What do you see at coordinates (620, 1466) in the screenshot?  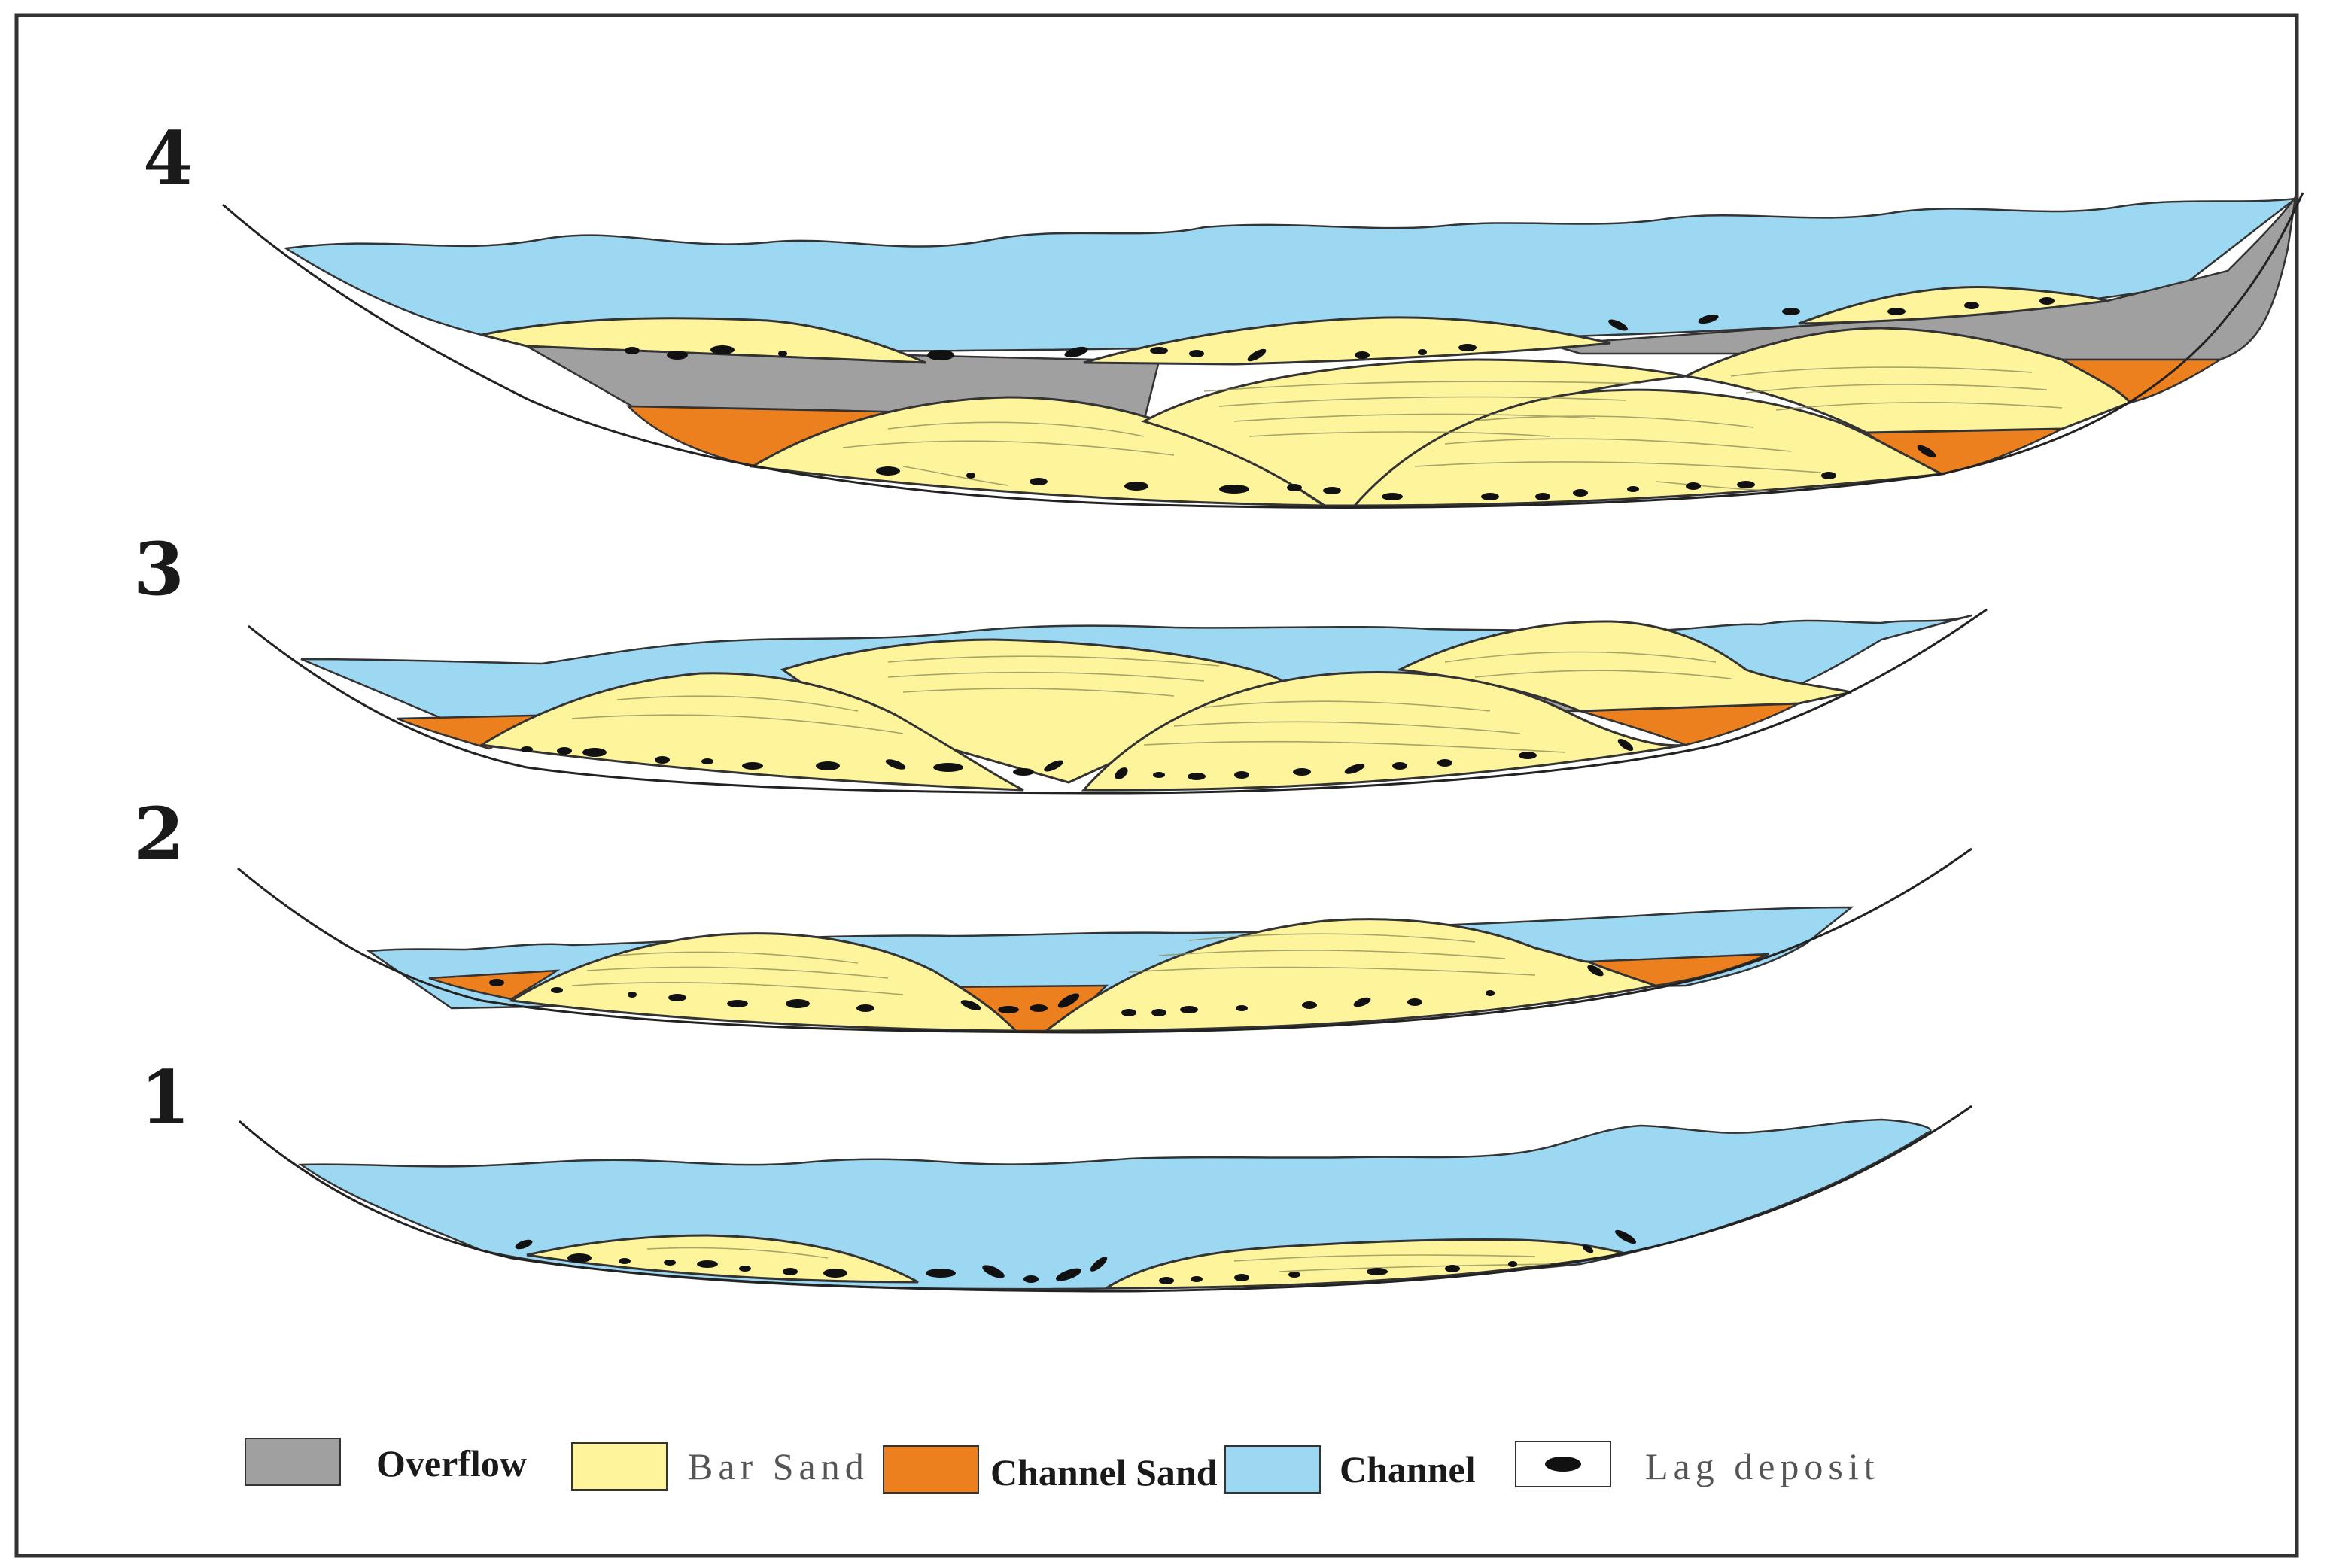 I see `legend-swatch-bar-sand` at bounding box center [620, 1466].